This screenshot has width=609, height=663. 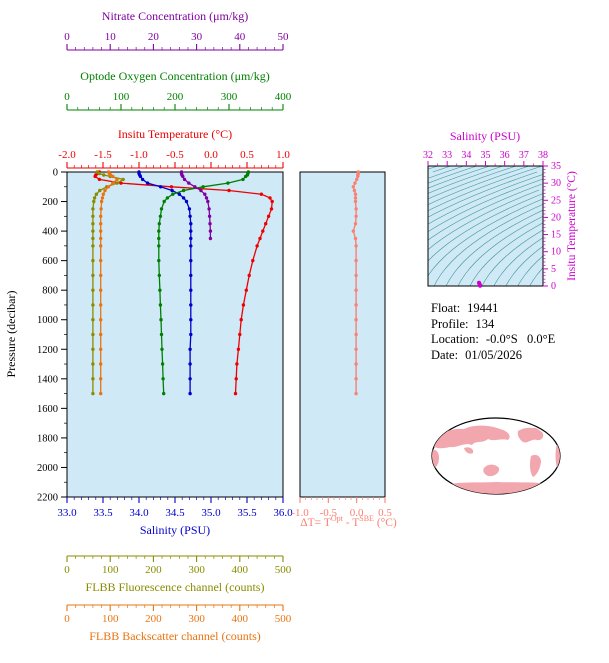 I want to click on date-line: Date: 01/05/2026, so click(x=493, y=356).